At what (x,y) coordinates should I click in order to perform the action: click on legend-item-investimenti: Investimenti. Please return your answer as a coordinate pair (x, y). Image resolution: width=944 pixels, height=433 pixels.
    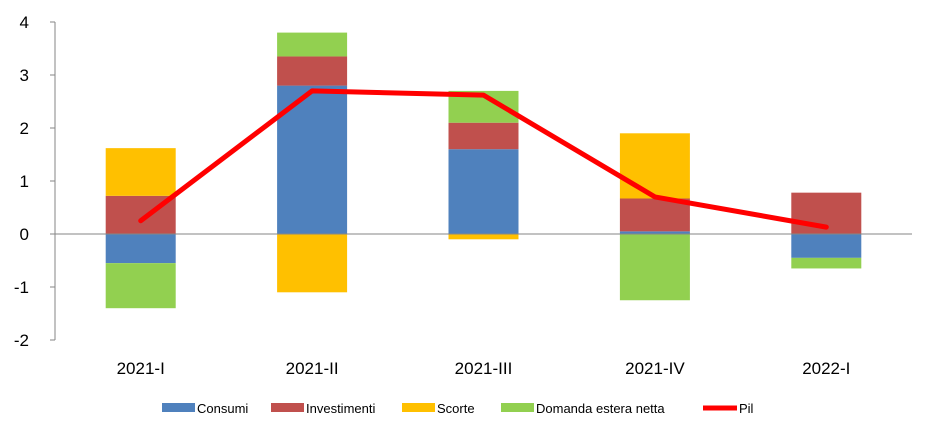
    Looking at the image, I should click on (323, 408).